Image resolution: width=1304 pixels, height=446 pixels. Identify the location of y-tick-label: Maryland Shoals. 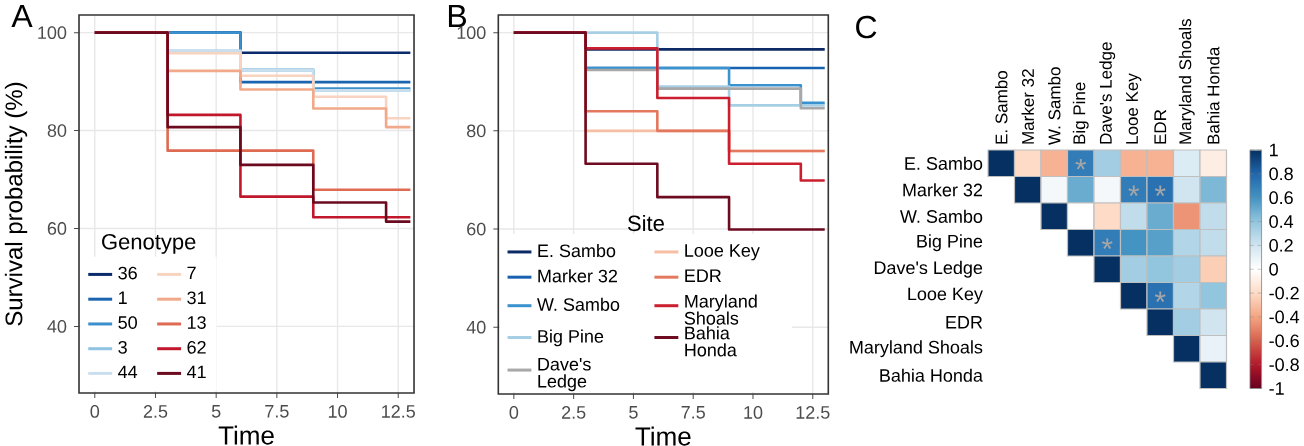
(916, 349).